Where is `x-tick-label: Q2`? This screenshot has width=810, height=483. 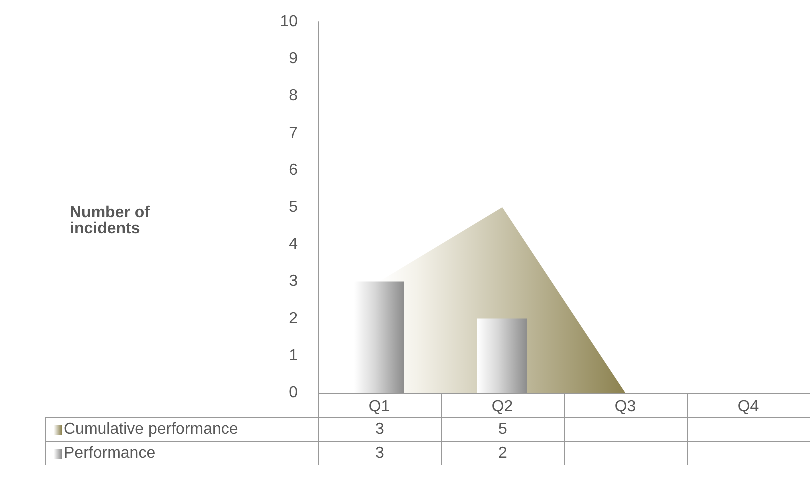
x-tick-label: Q2 is located at coordinates (503, 407).